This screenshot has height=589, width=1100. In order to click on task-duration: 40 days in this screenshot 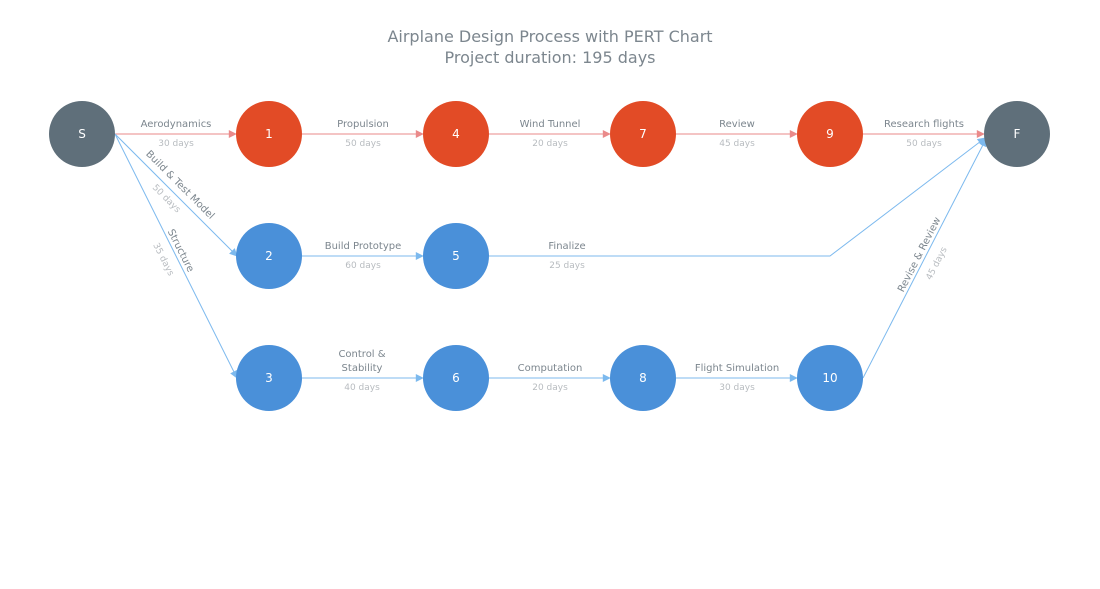, I will do `click(362, 388)`.